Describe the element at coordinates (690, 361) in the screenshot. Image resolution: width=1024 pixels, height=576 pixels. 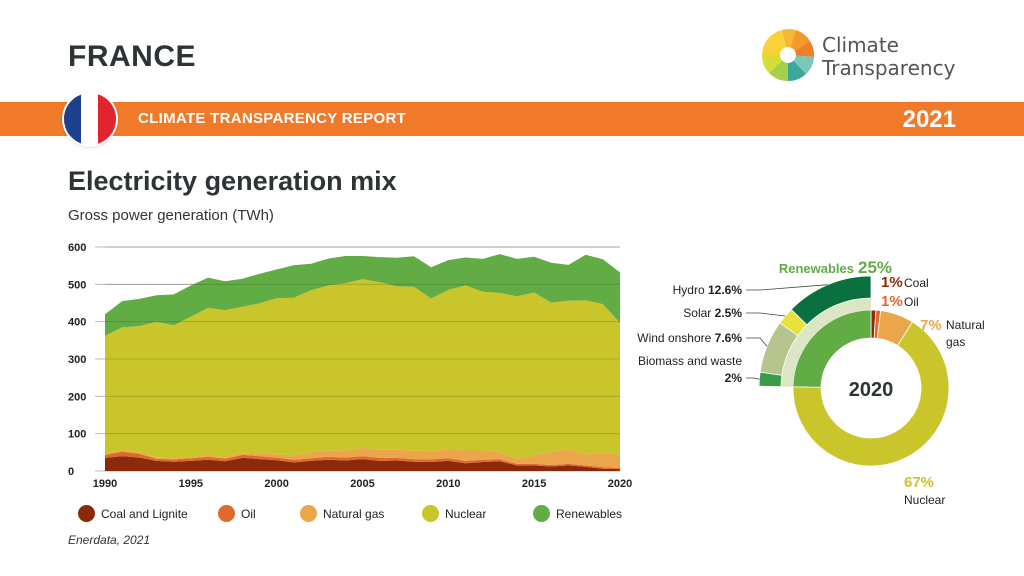
I see `breakdown-label-biomass-name: Biomass and waste` at that location.